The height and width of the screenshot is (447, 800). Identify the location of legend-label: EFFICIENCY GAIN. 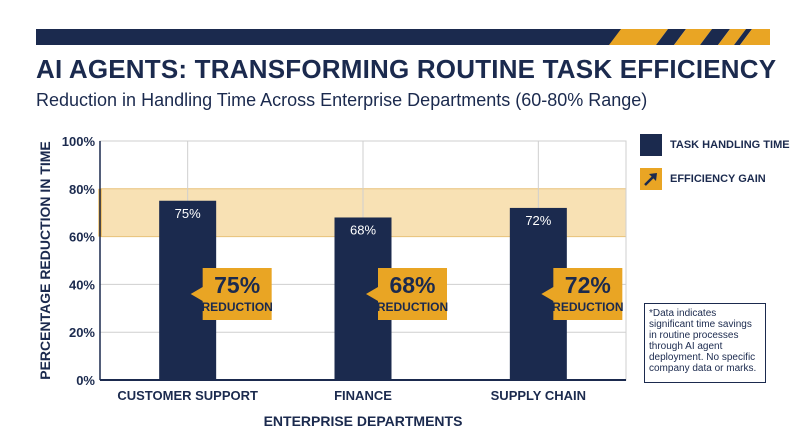
(718, 179).